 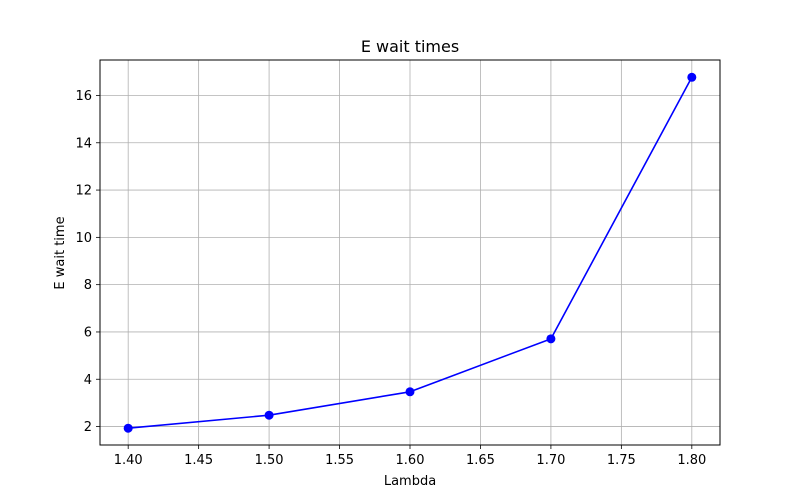 What do you see at coordinates (83, 238) in the screenshot?
I see `y-tick-label: 10` at bounding box center [83, 238].